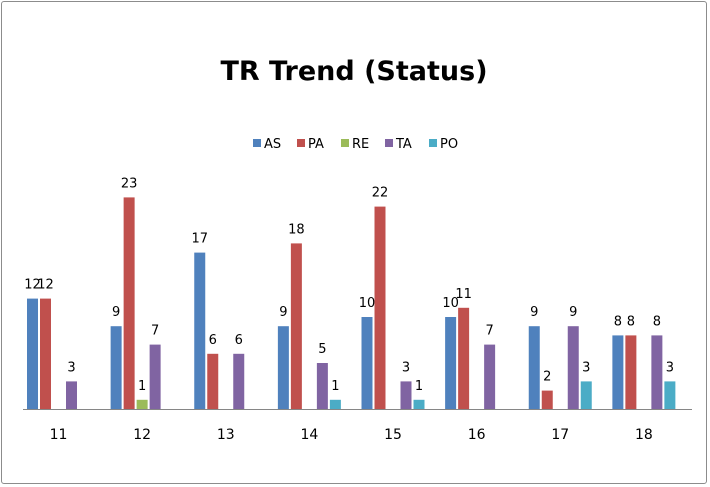  What do you see at coordinates (142, 386) in the screenshot?
I see `data-label-re-12: 1` at bounding box center [142, 386].